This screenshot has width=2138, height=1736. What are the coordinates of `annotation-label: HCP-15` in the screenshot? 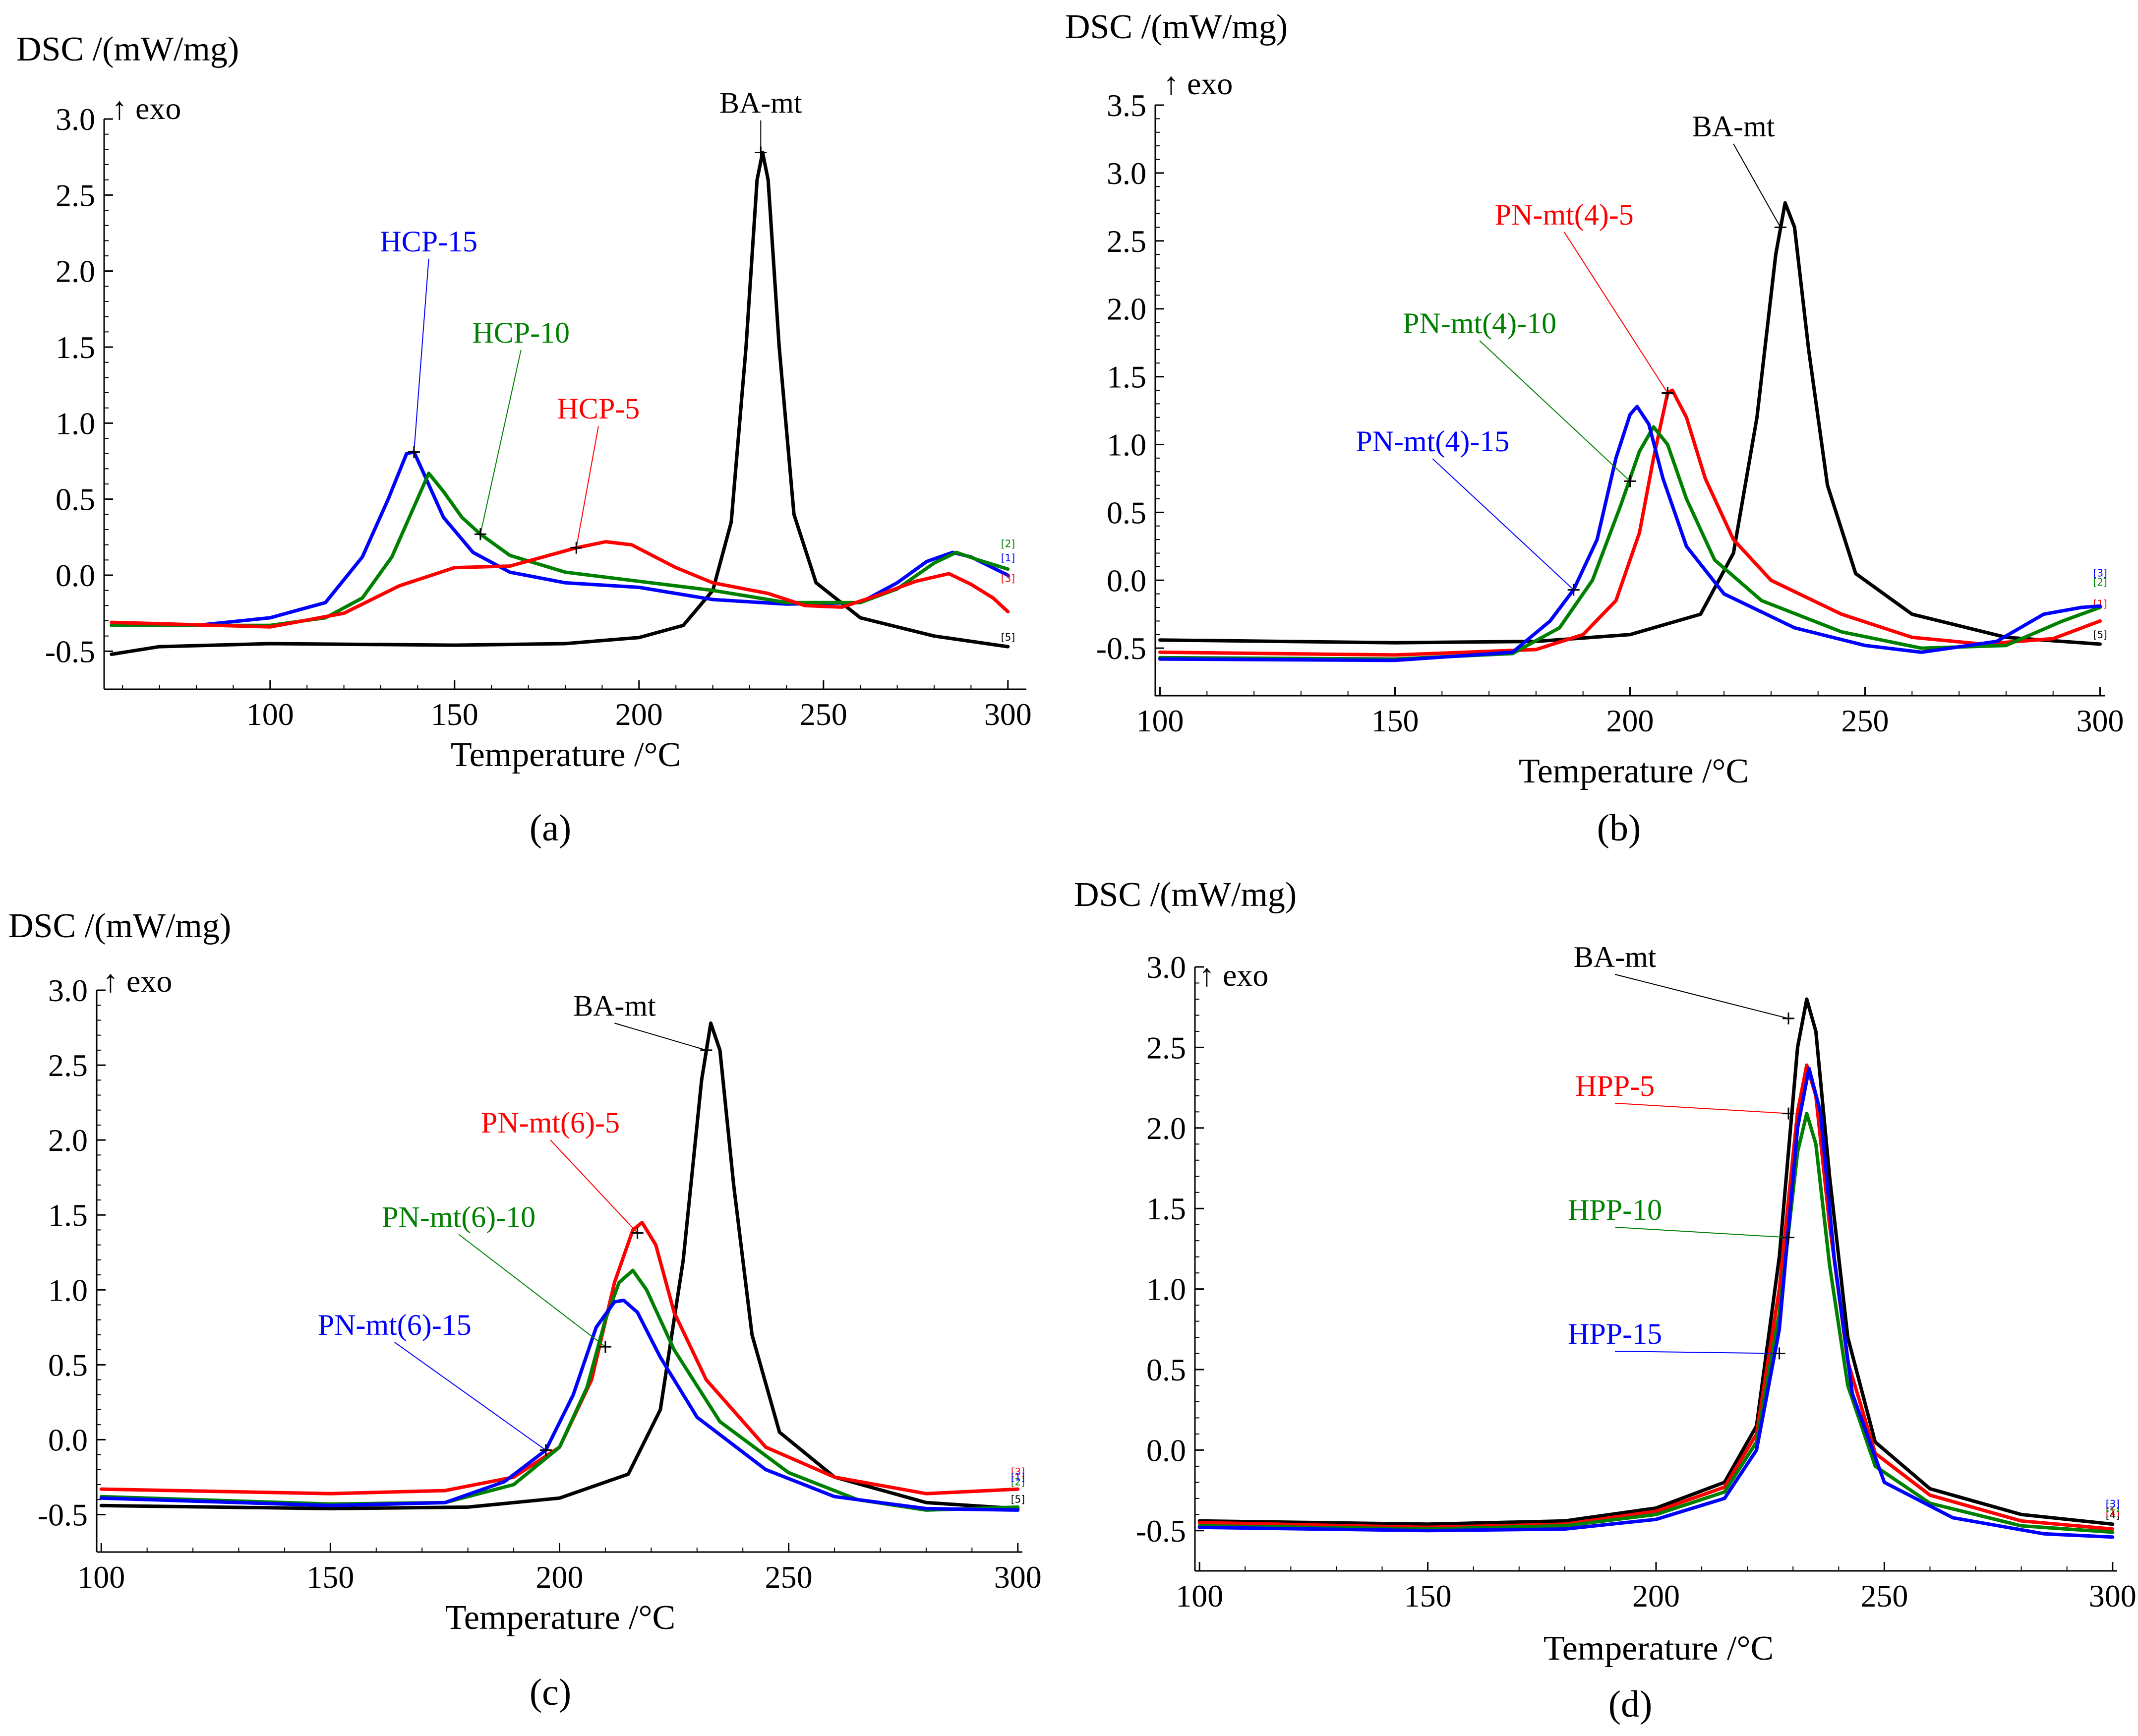 It's located at (428, 241).